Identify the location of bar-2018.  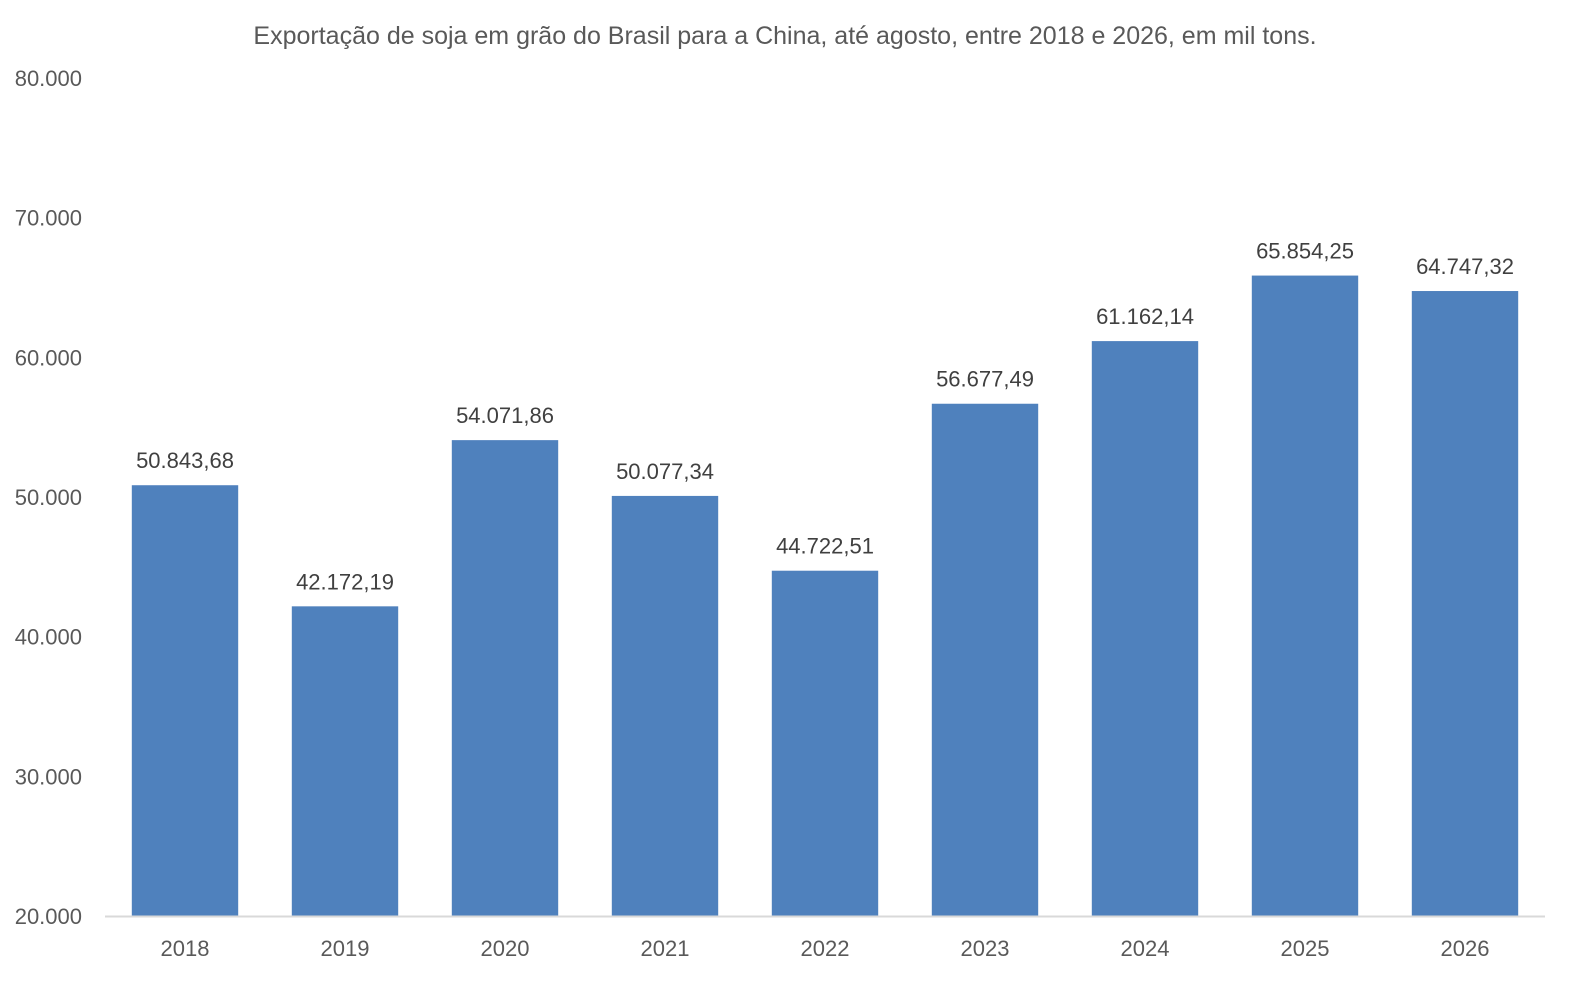
(185, 700).